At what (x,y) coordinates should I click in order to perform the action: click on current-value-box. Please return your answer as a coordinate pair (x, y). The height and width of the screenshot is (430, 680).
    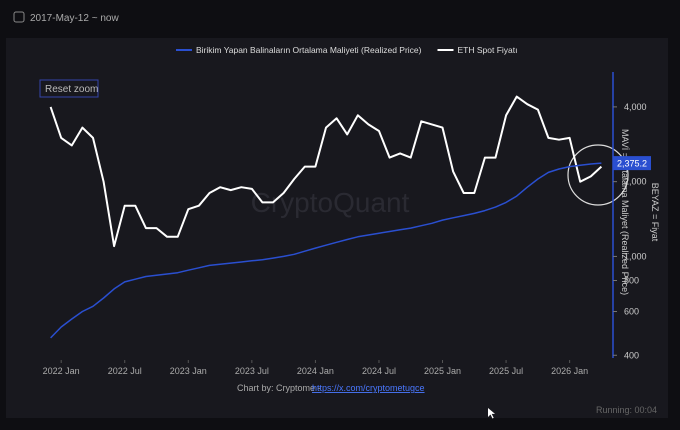
    Looking at the image, I should click on (632, 163).